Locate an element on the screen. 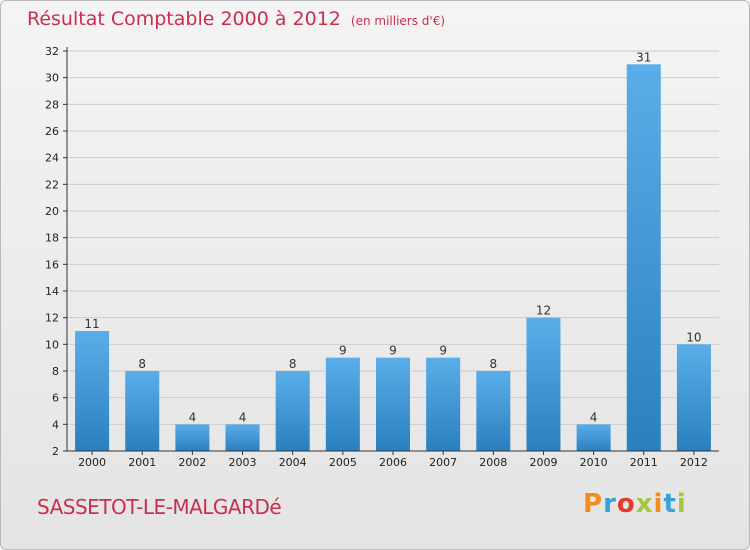 The height and width of the screenshot is (550, 750). y-tick-label: 26 is located at coordinates (52, 131).